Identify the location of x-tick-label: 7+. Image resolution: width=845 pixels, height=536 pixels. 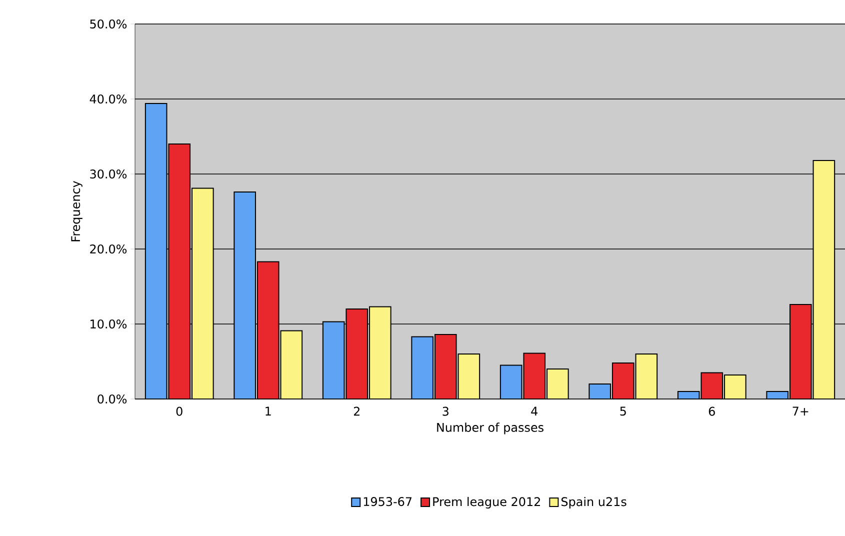
(800, 411).